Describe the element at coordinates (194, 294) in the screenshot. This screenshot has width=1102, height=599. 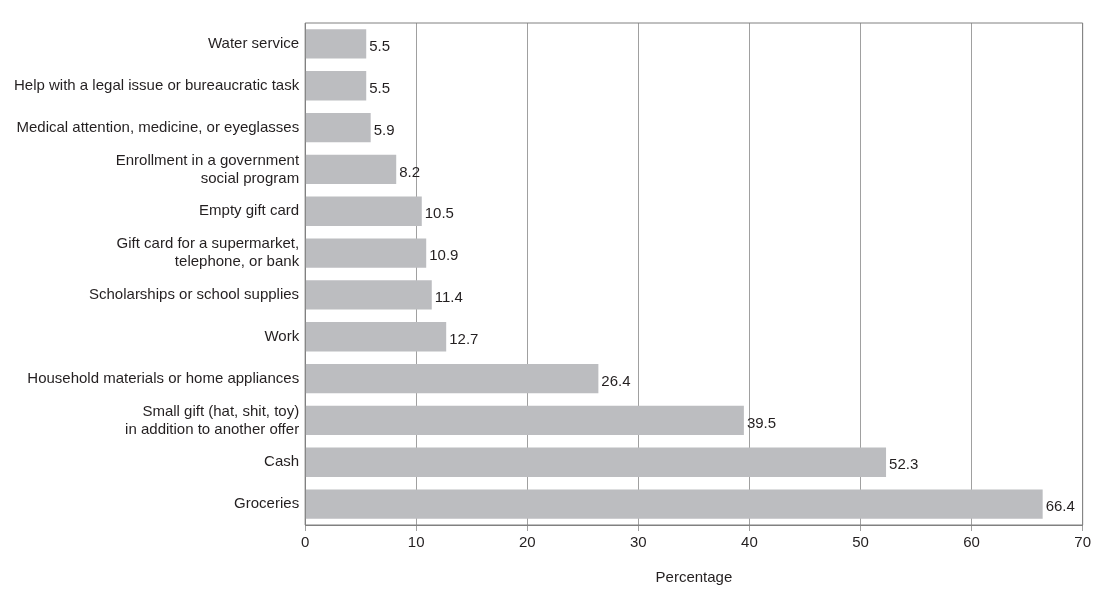
I see `y-tick-label: Scholarships or school supplies` at that location.